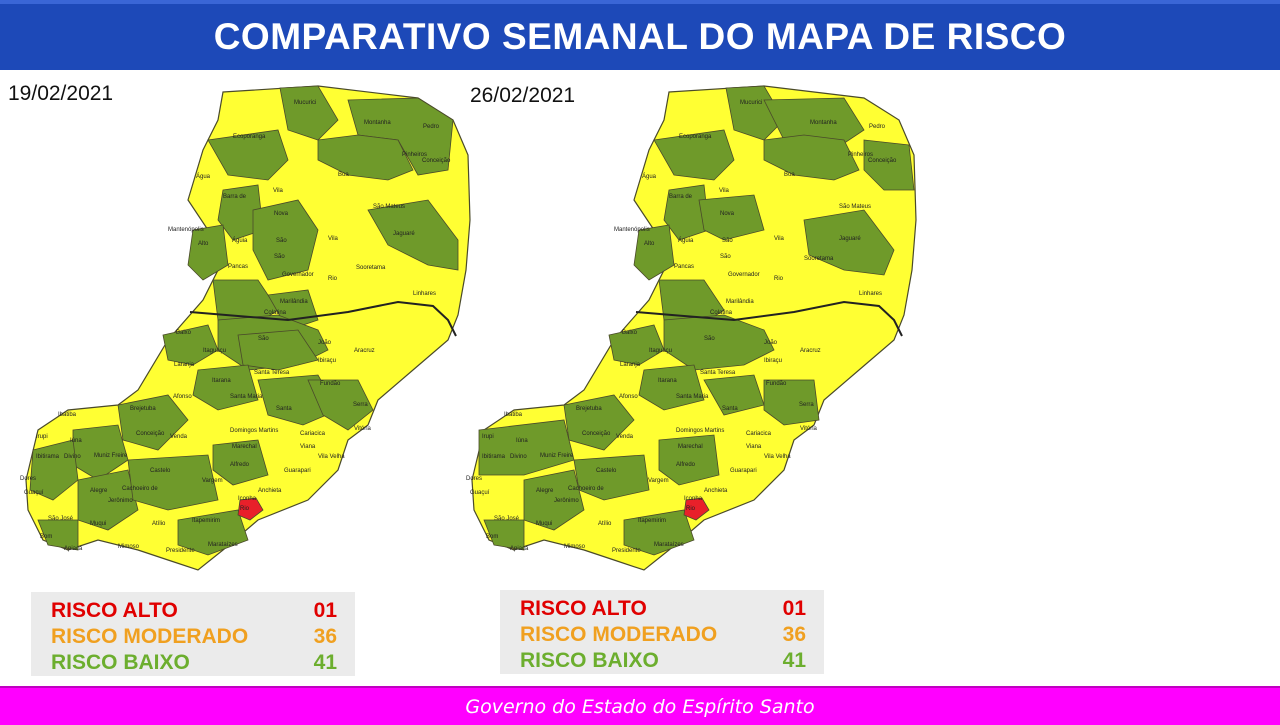 This screenshot has width=1280, height=725. I want to click on svg-text: Alegre, so click(545, 491).